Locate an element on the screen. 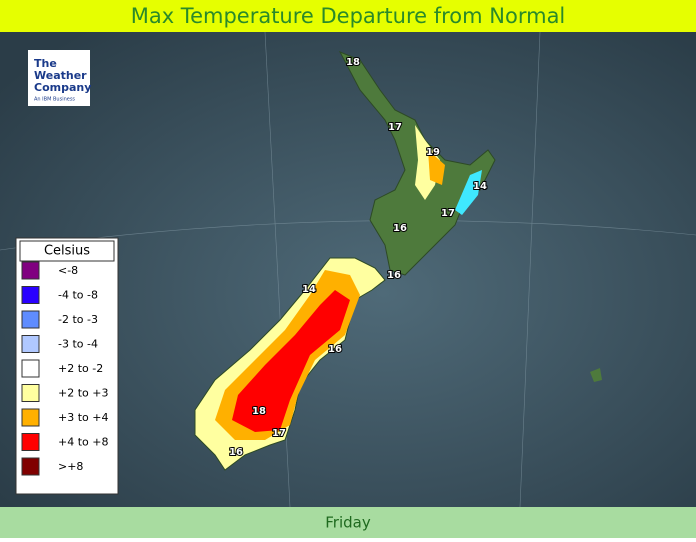 Image resolution: width=696 pixels, height=542 pixels. legend-title-box is located at coordinates (67, 251).